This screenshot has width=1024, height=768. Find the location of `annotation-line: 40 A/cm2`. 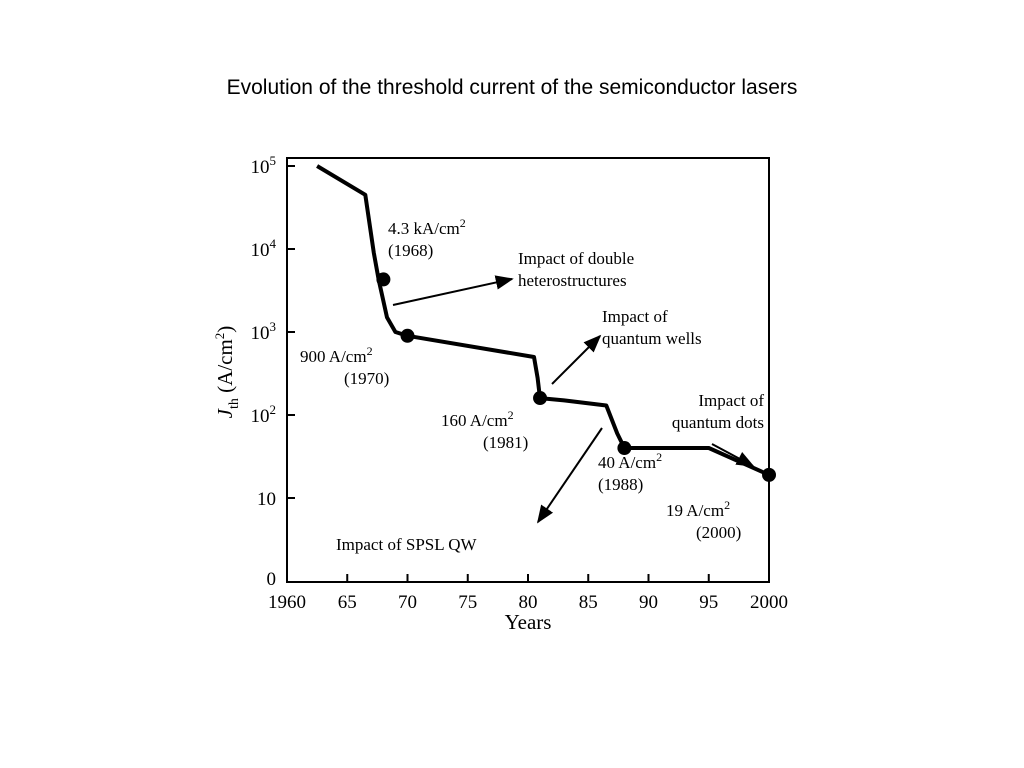

annotation-line: 40 A/cm2 is located at coordinates (630, 461).